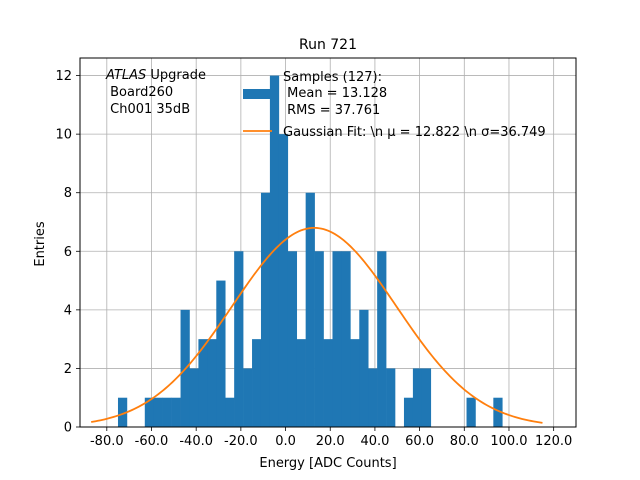 This screenshot has height=480, width=640. Describe the element at coordinates (330, 441) in the screenshot. I see `x-tick-label: 20.0` at that location.